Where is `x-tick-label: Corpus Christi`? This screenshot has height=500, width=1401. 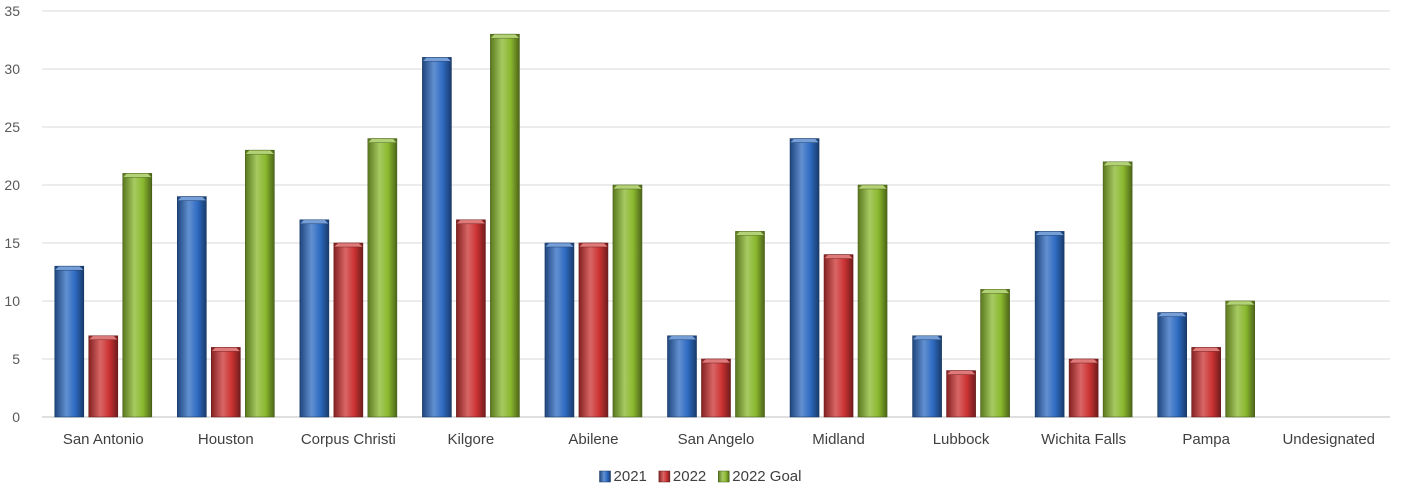
x-tick-label: Corpus Christi is located at coordinates (348, 439).